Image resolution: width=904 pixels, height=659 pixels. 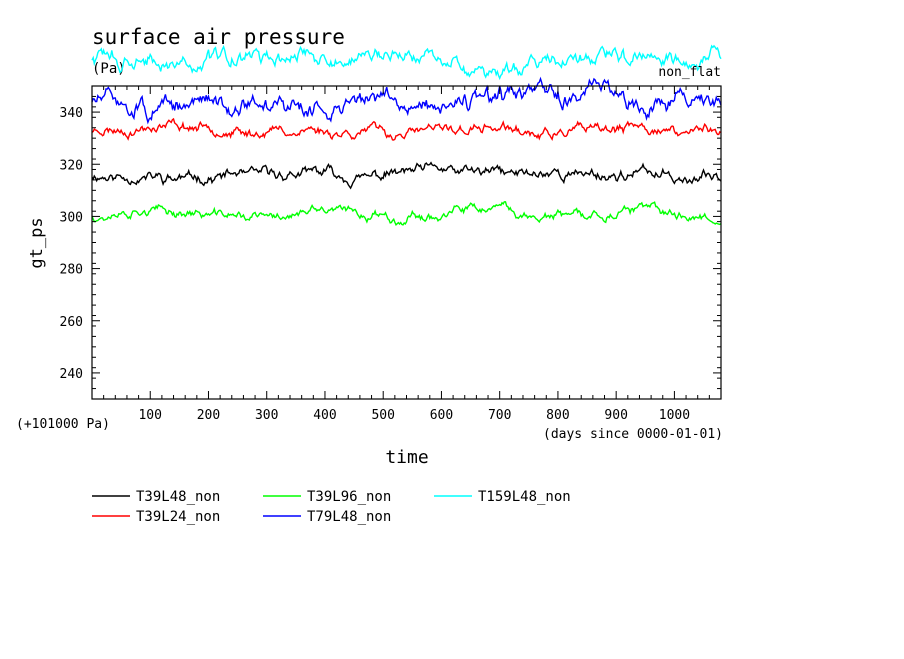 What do you see at coordinates (349, 517) in the screenshot?
I see `legend-label: T79L48_non` at bounding box center [349, 517].